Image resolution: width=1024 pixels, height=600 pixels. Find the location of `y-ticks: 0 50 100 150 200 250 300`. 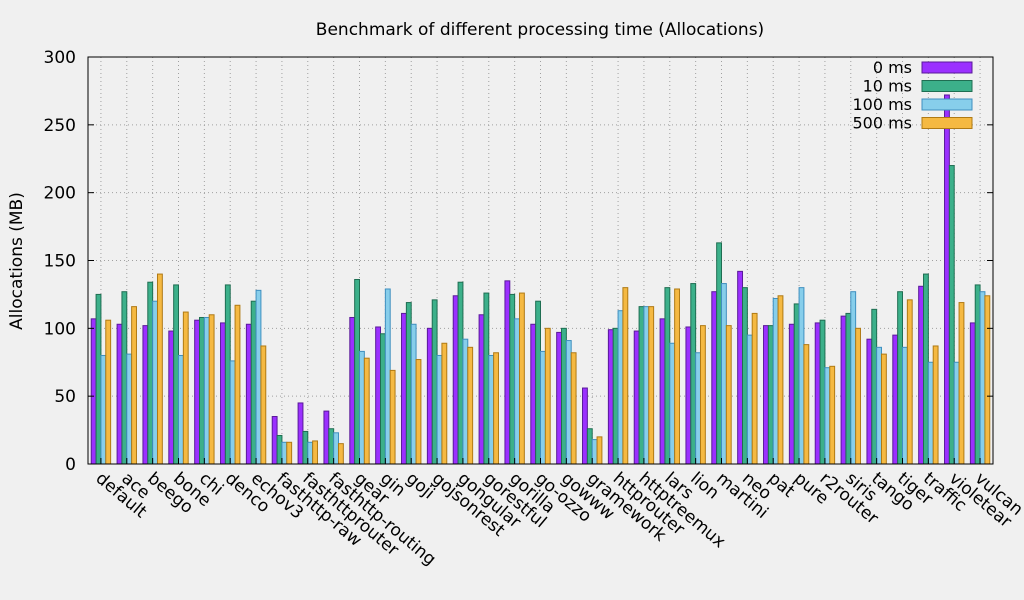

y-ticks: 0 50 100 150 200 250 300 is located at coordinates (60, 261).